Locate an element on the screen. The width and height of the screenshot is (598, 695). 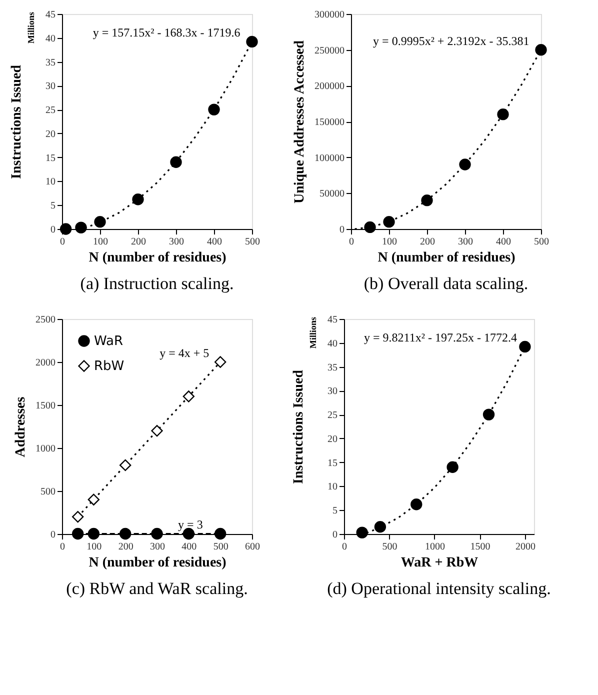
x-tick-label: 2000 is located at coordinates (525, 547).